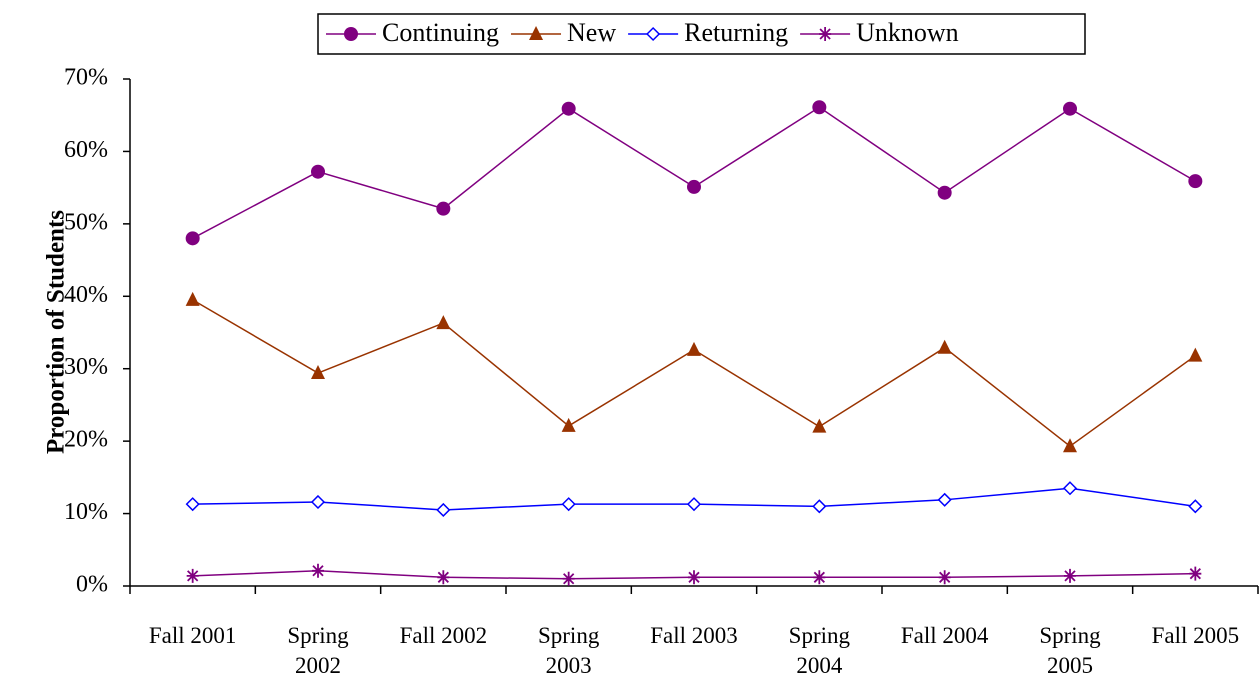 The height and width of the screenshot is (685, 1259). I want to click on x-tick-label: Fall 2004, so click(944, 635).